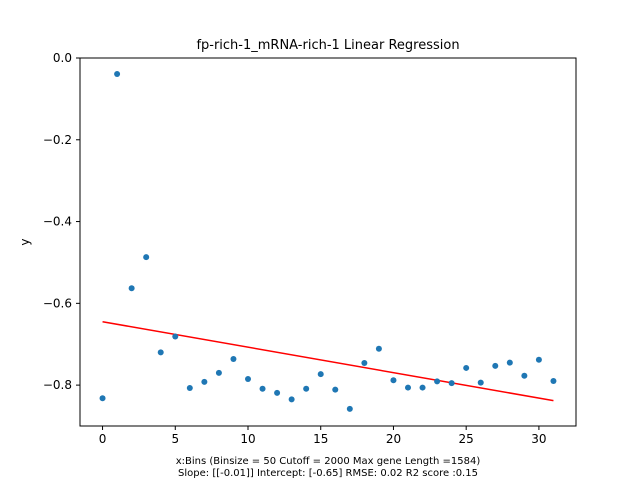 Image resolution: width=640 pixels, height=484 pixels. What do you see at coordinates (62, 58) in the screenshot?
I see `y-tick-label: 0.0` at bounding box center [62, 58].